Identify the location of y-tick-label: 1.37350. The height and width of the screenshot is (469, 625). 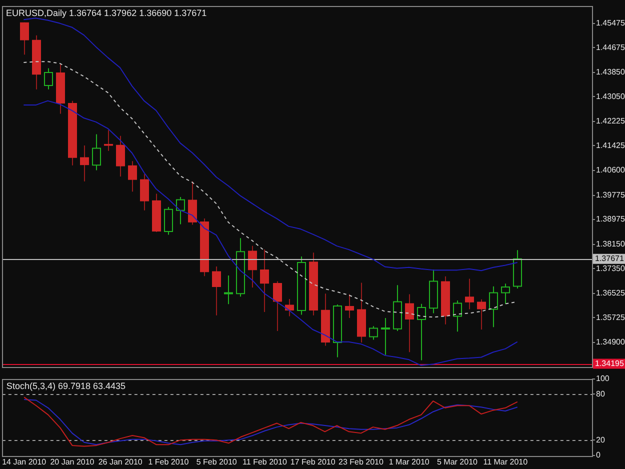
(610, 268).